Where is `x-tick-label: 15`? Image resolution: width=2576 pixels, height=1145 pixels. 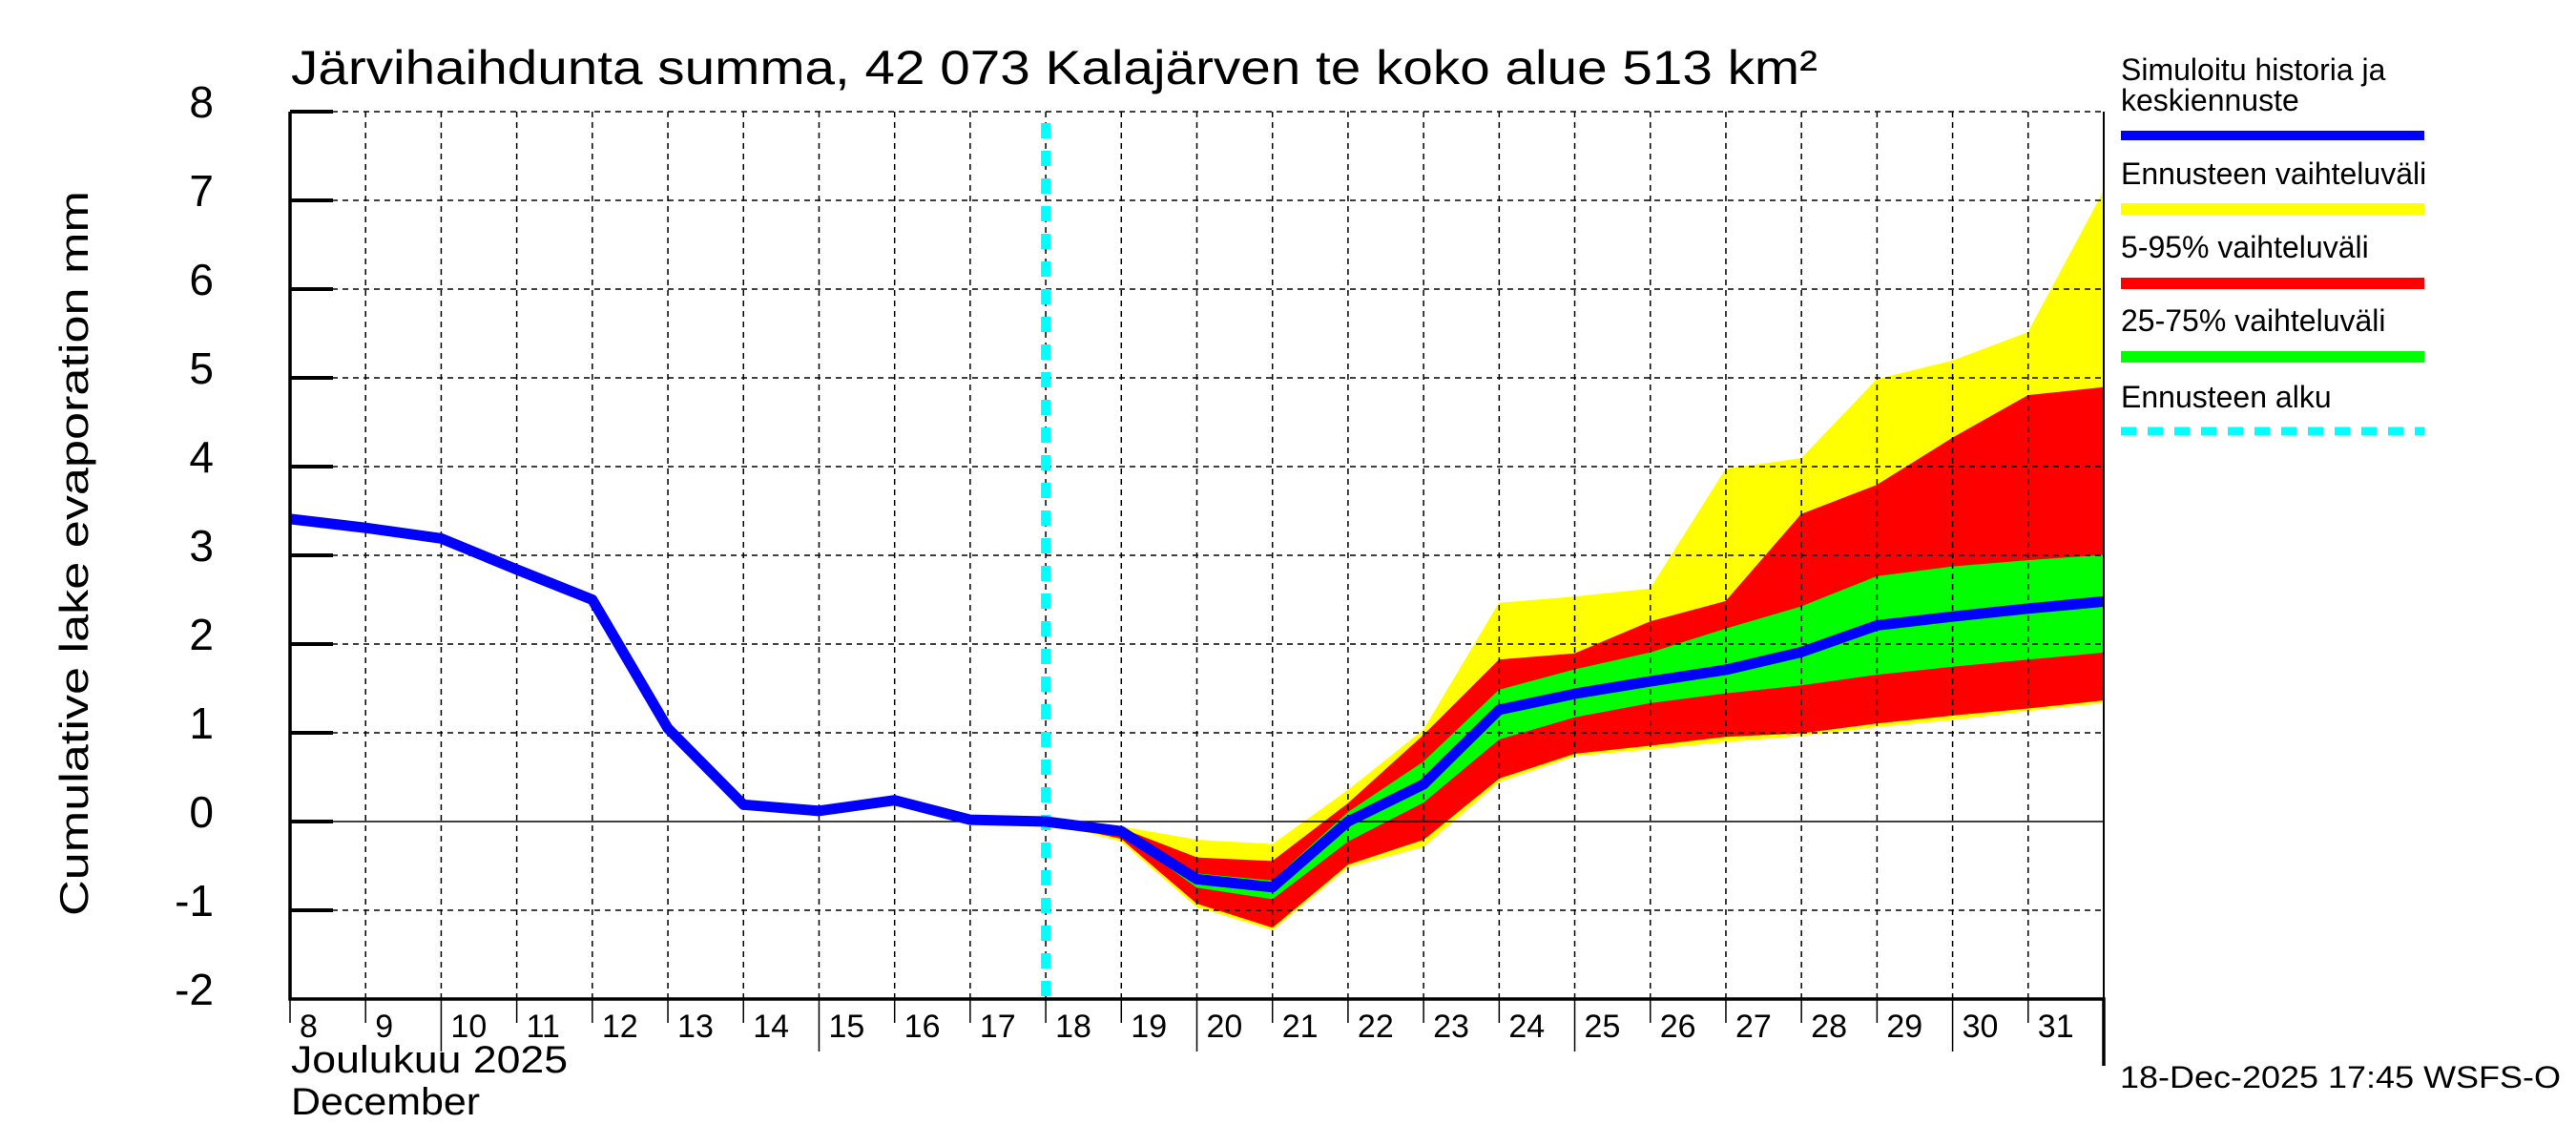
x-tick-label: 15 is located at coordinates (846, 1027).